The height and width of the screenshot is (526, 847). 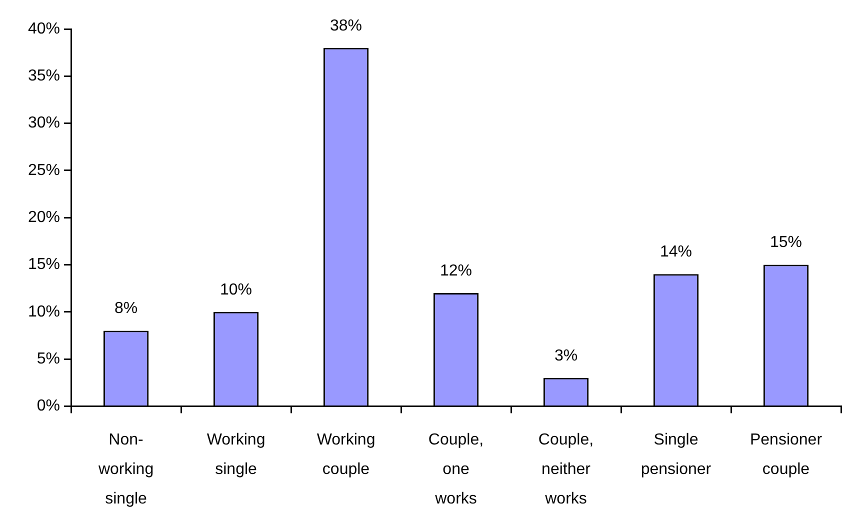 What do you see at coordinates (676, 252) in the screenshot?
I see `data-label: 14%` at bounding box center [676, 252].